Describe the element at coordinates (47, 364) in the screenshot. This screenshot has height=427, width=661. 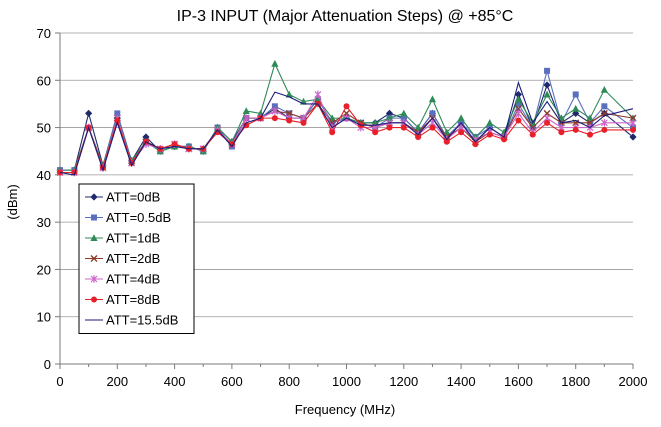
I see `y-tick-label: 0` at that location.